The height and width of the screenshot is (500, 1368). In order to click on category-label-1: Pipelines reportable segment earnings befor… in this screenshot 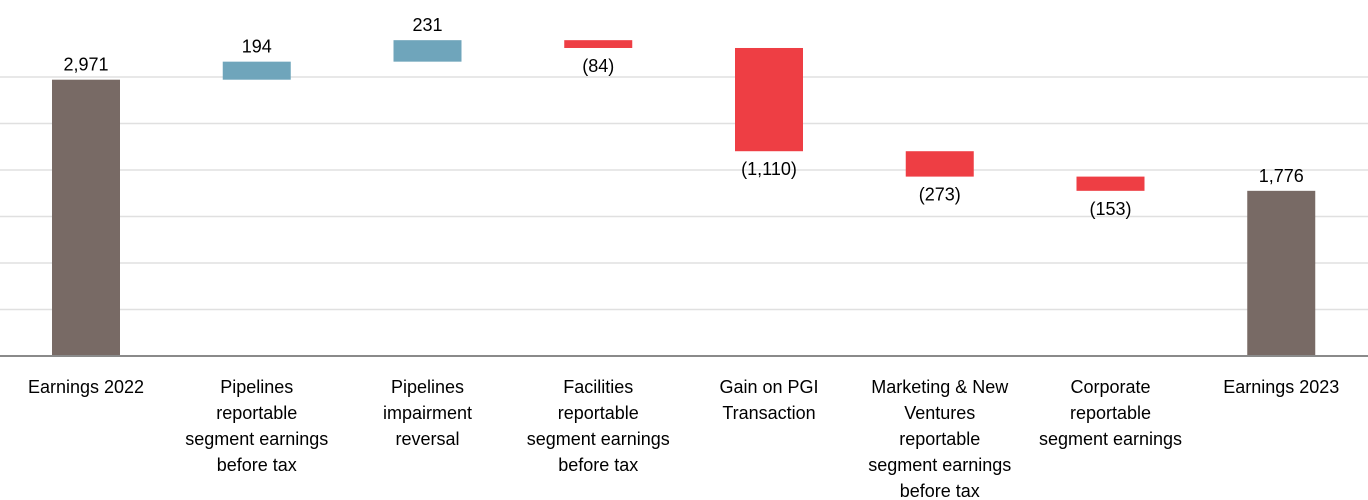, I will do `click(256, 426)`.